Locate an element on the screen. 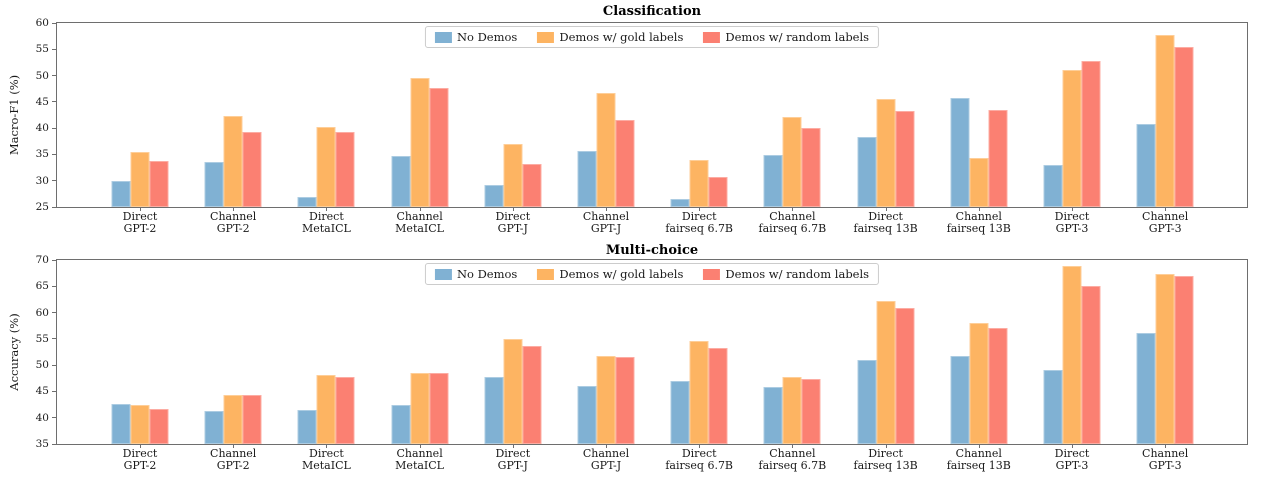 The width and height of the screenshot is (1280, 492). x-tick-label: Channel GPT-J is located at coordinates (606, 222).